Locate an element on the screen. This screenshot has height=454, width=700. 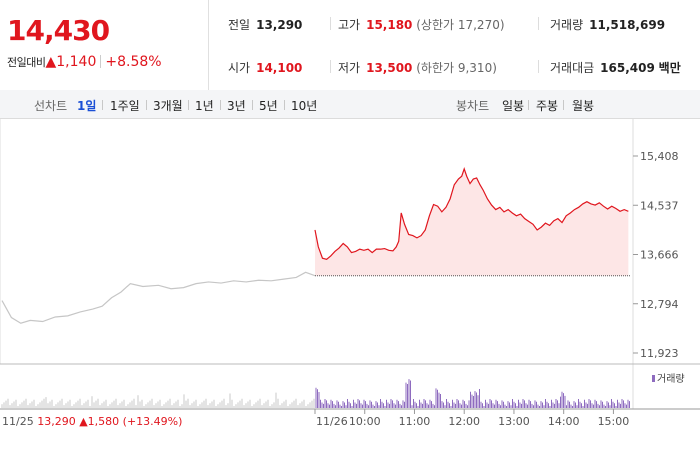
open-label: 시가 is located at coordinates (239, 68).